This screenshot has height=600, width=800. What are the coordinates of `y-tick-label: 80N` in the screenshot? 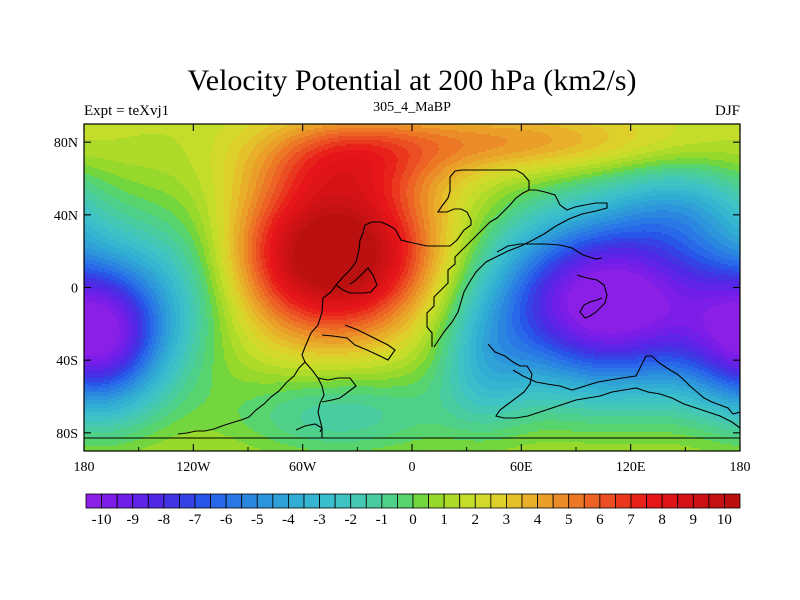 It's located at (66, 143).